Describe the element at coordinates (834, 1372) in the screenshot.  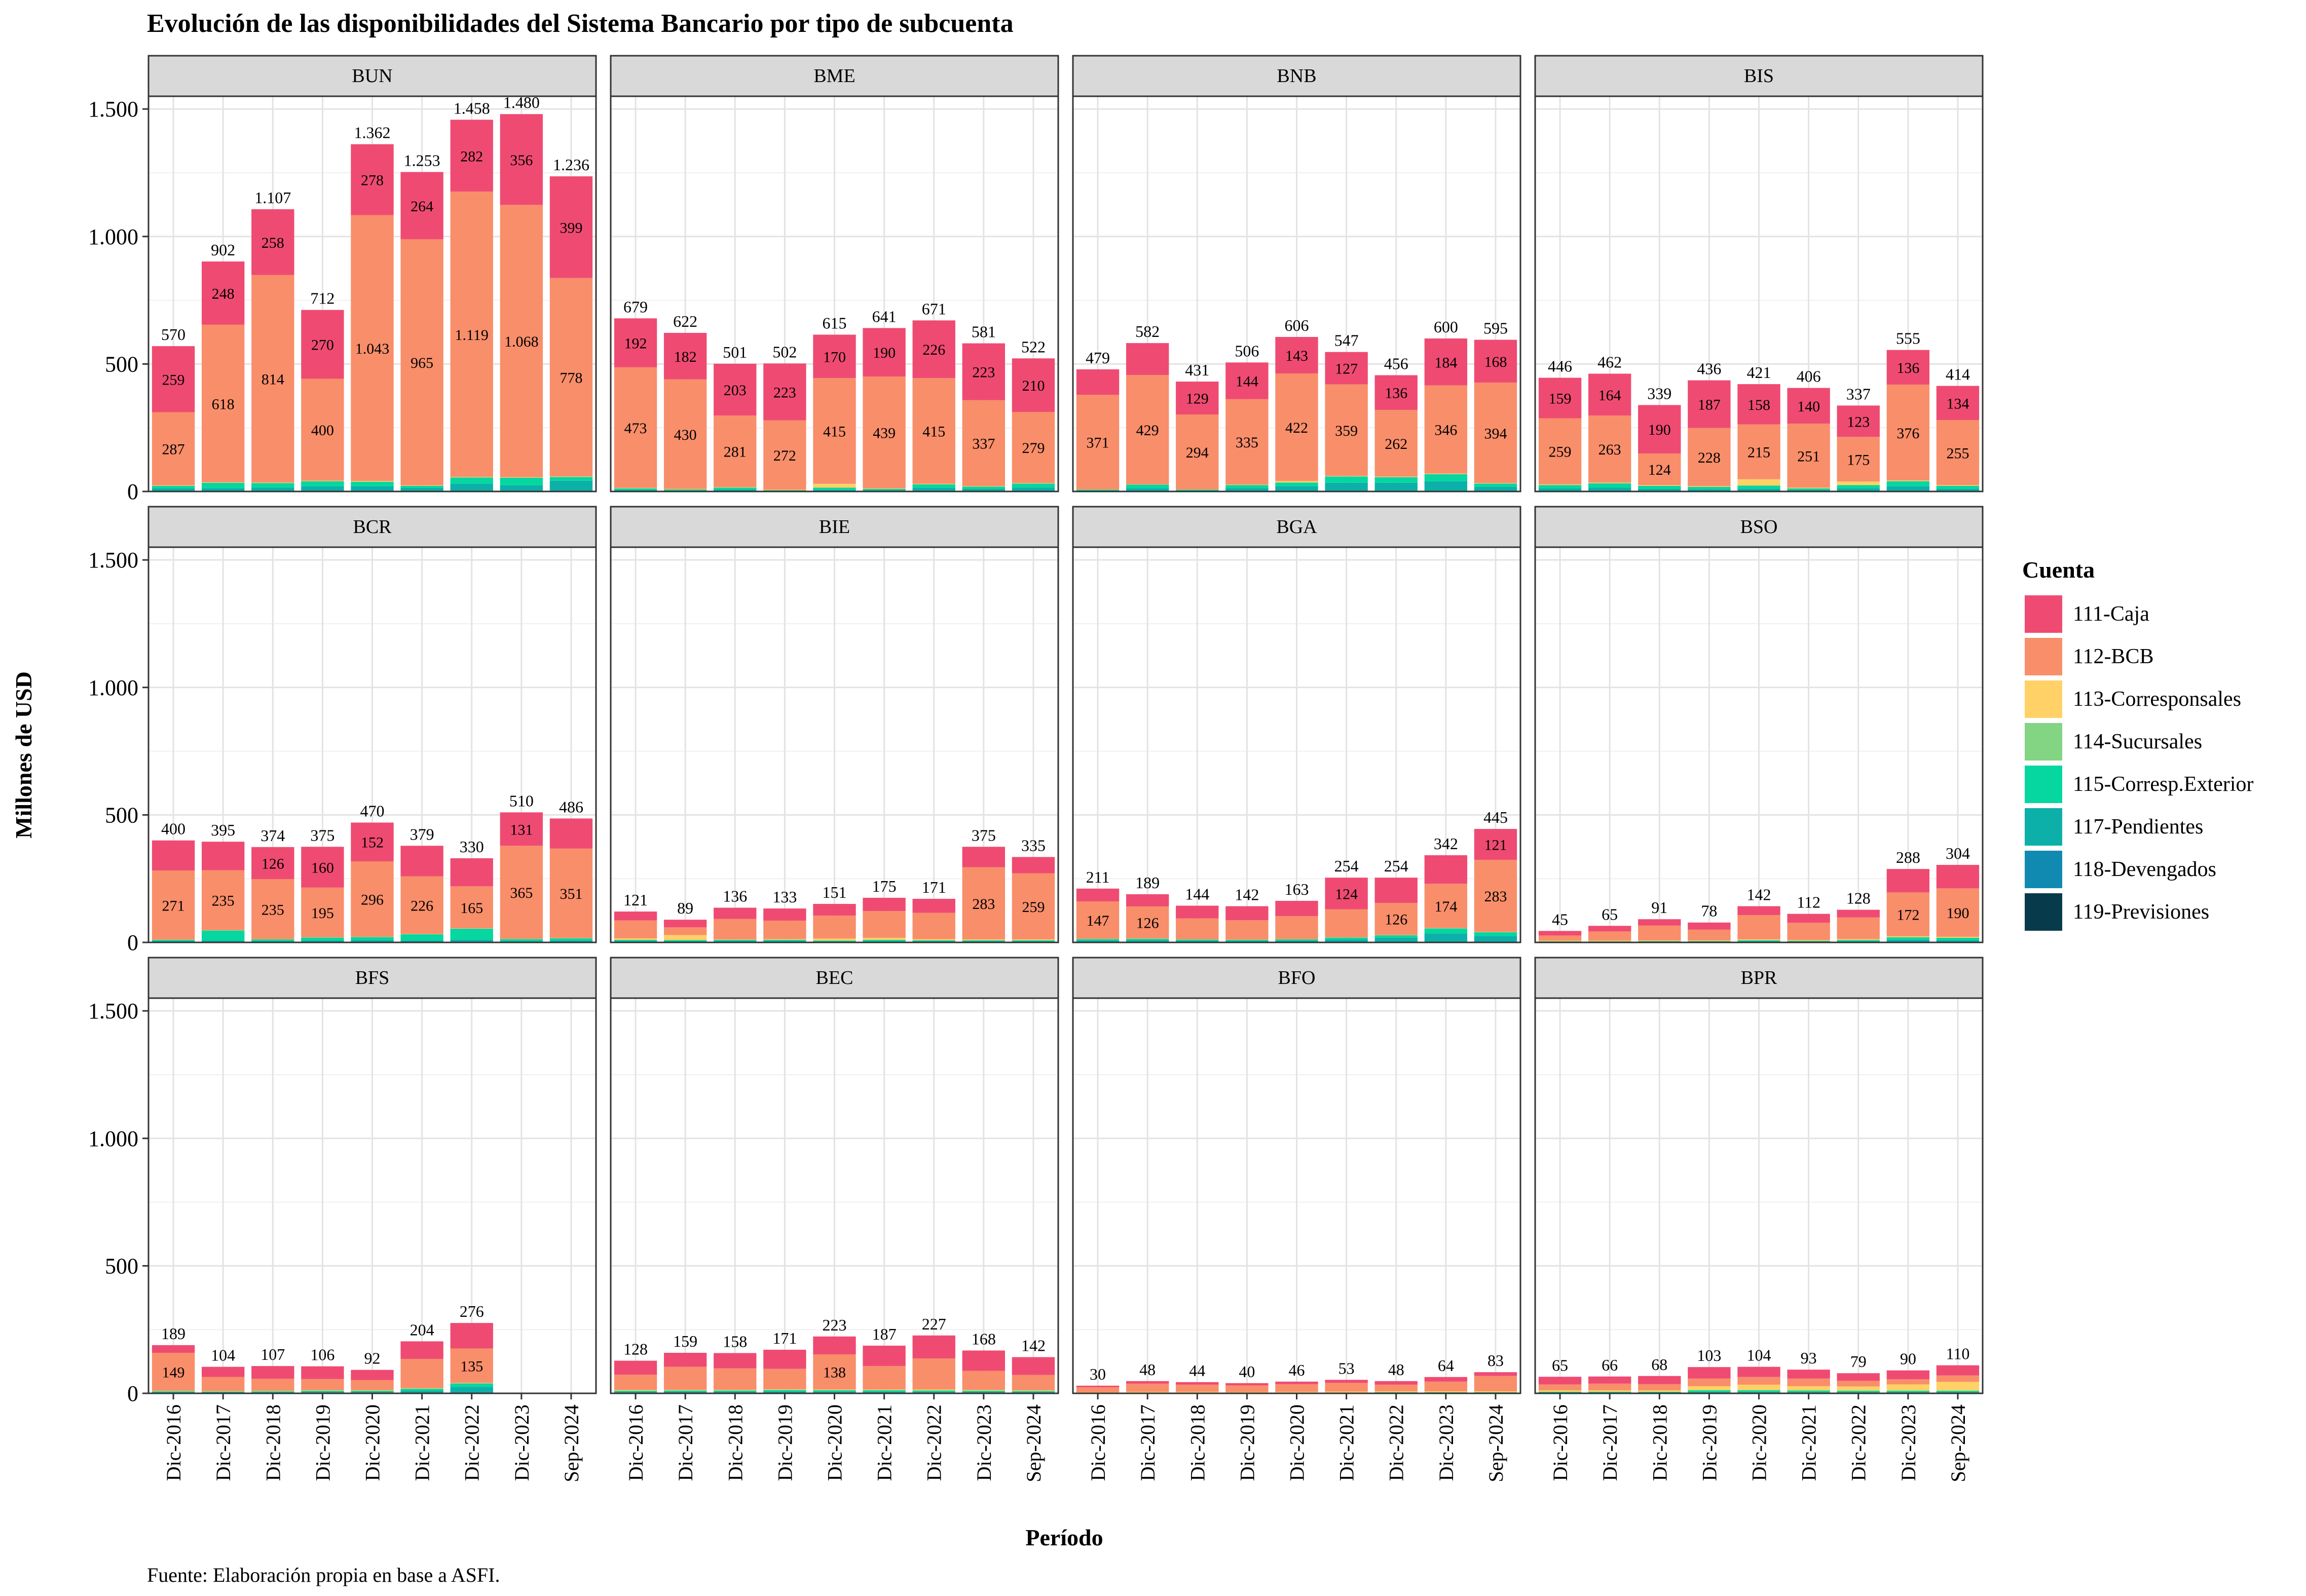
I see `bcb-value-label: 138` at that location.